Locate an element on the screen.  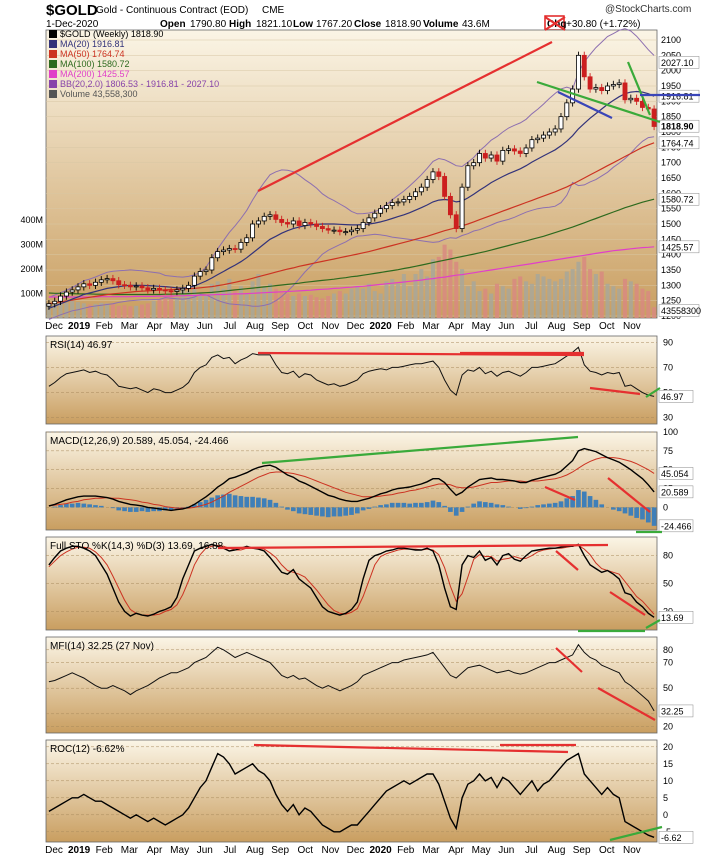
price-badge-label: 1764.74 is located at coordinates (677, 143).